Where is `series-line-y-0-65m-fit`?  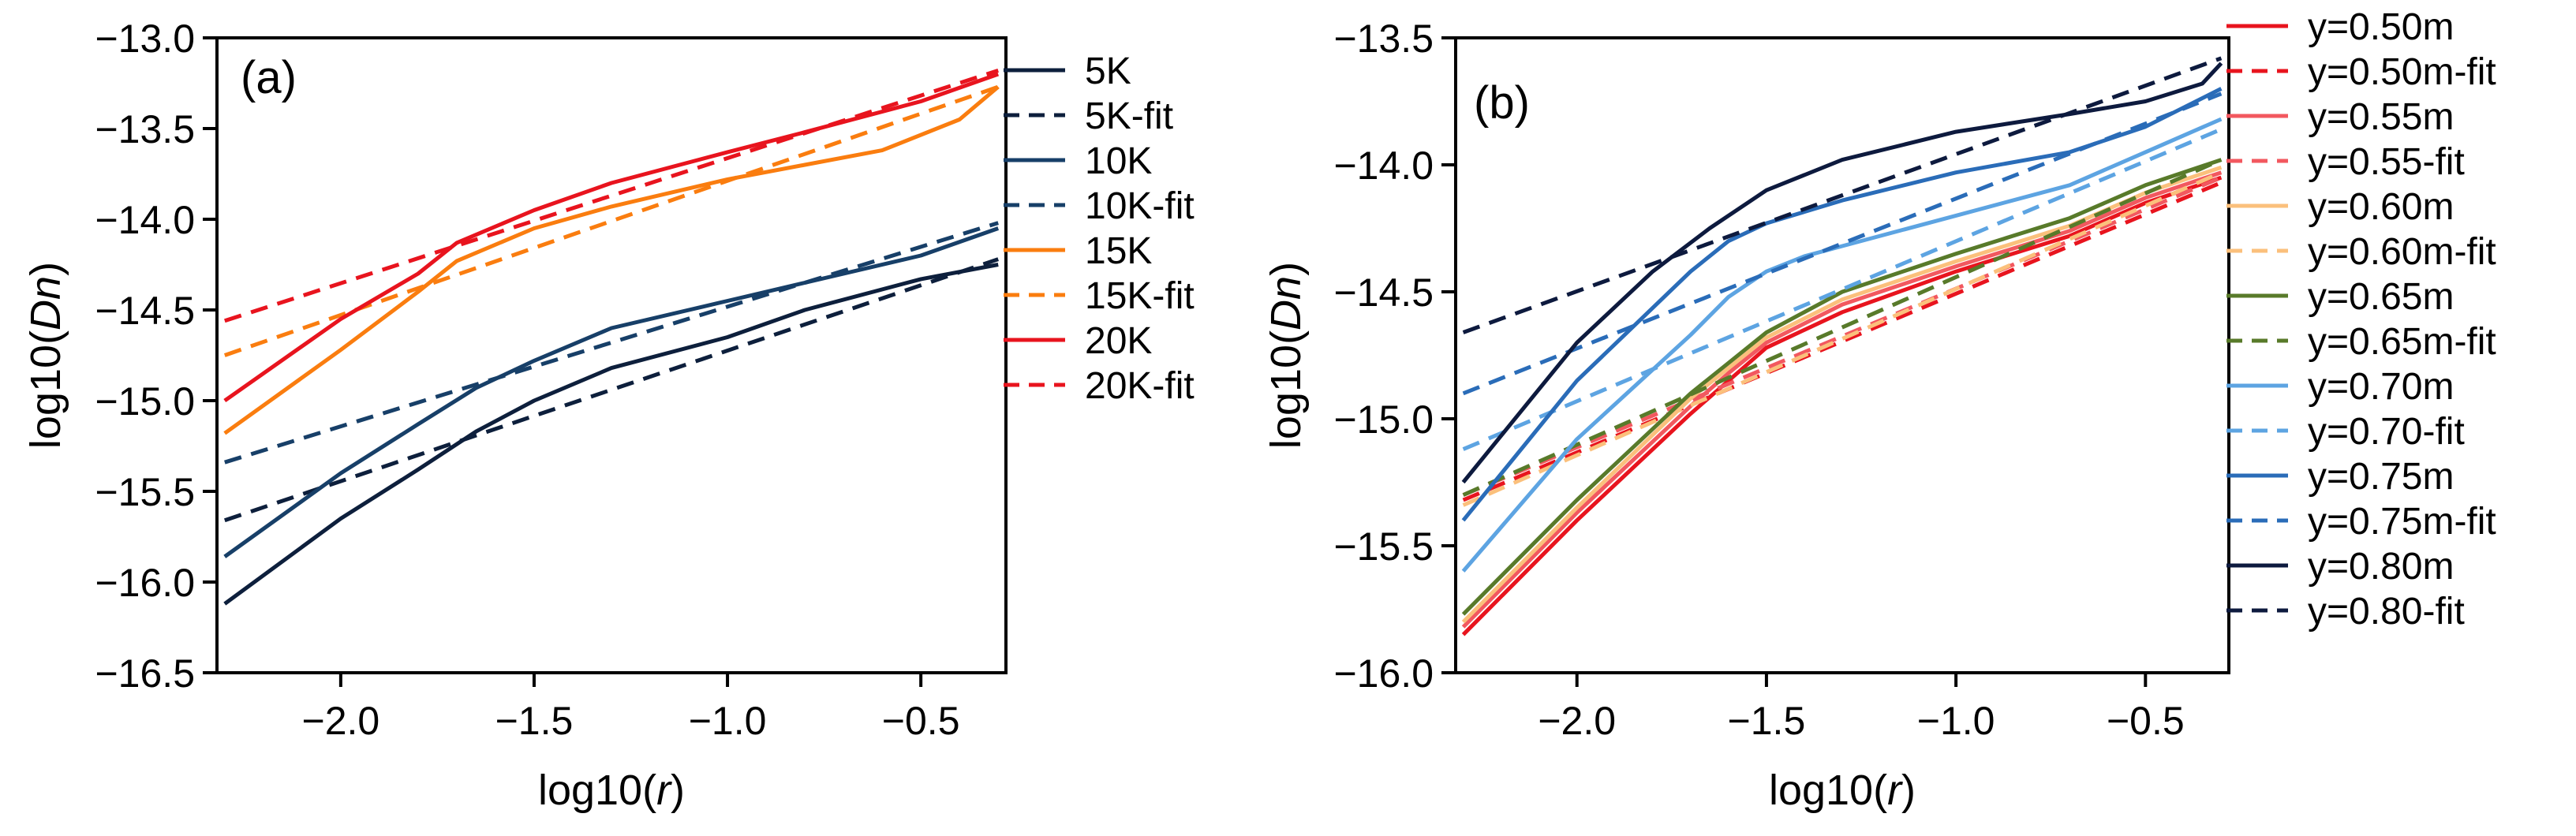
series-line-y-0-65m-fit is located at coordinates (1842, 328).